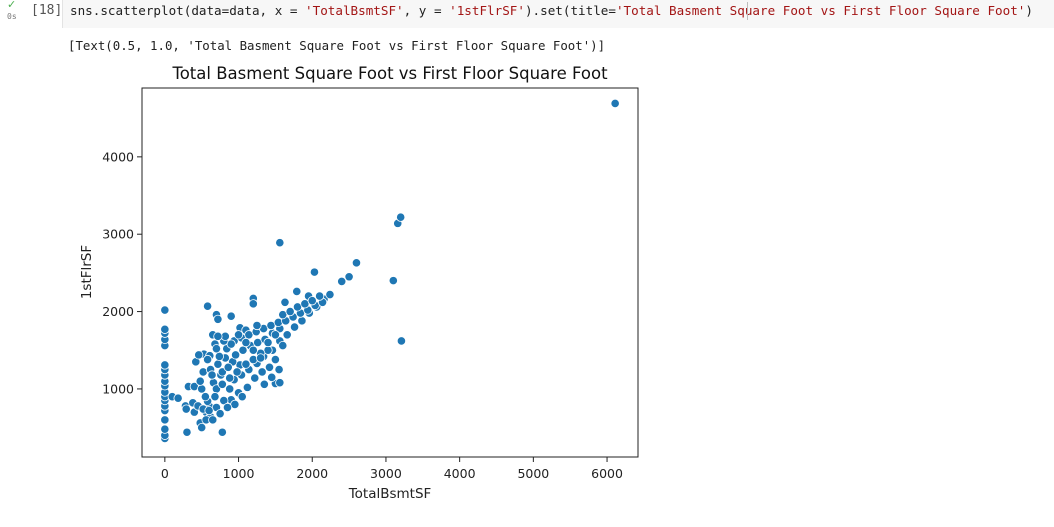  Describe the element at coordinates (386, 473) in the screenshot. I see `x-tick-label: 3000` at that location.